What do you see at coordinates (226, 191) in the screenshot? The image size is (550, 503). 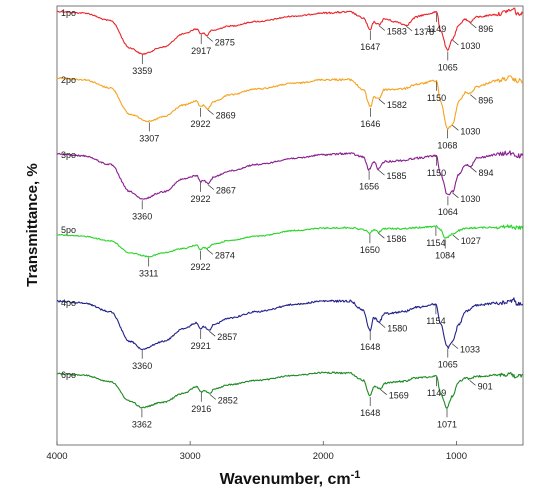 I see `peak-label: 2867` at bounding box center [226, 191].